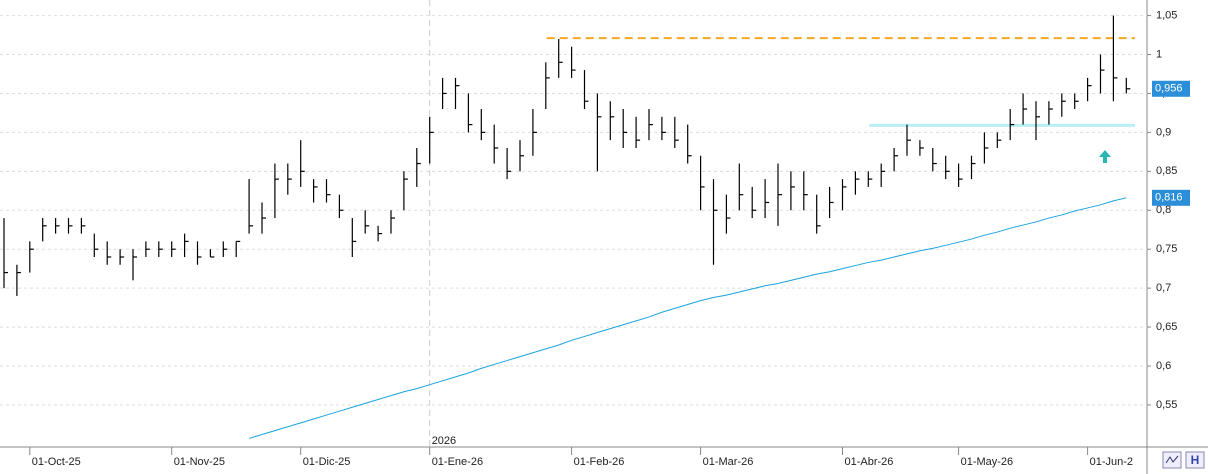 This screenshot has height=474, width=1208. What do you see at coordinates (444, 441) in the screenshot?
I see `year-label: 2026` at bounding box center [444, 441].